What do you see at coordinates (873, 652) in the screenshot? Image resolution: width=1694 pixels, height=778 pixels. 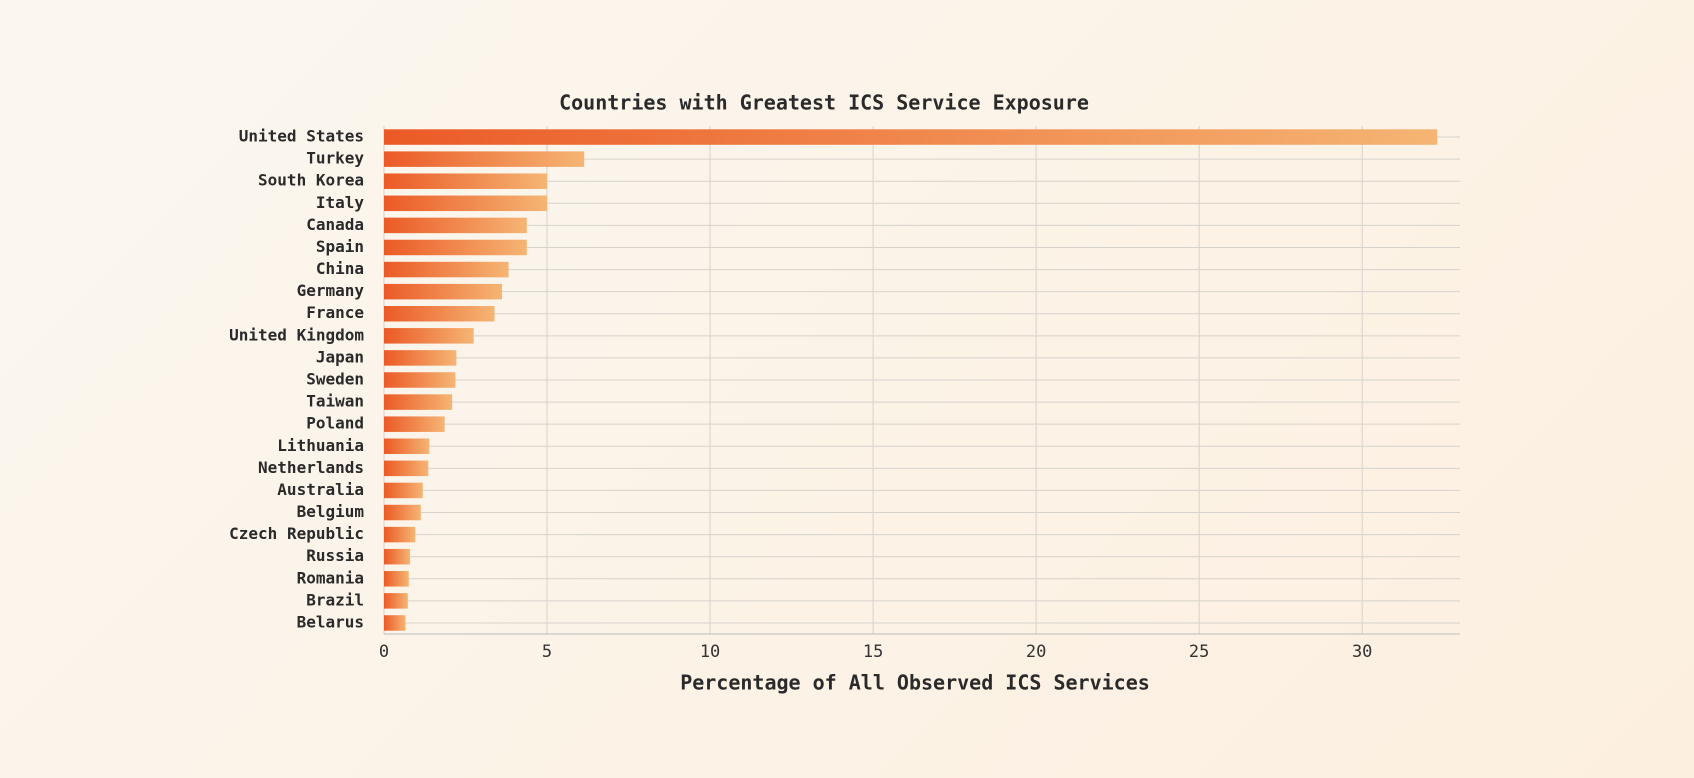 I see `x-tick-label: 15` at bounding box center [873, 652].